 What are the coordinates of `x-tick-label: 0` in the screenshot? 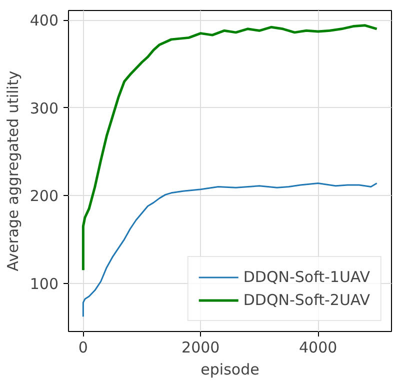 It's located at (83, 347).